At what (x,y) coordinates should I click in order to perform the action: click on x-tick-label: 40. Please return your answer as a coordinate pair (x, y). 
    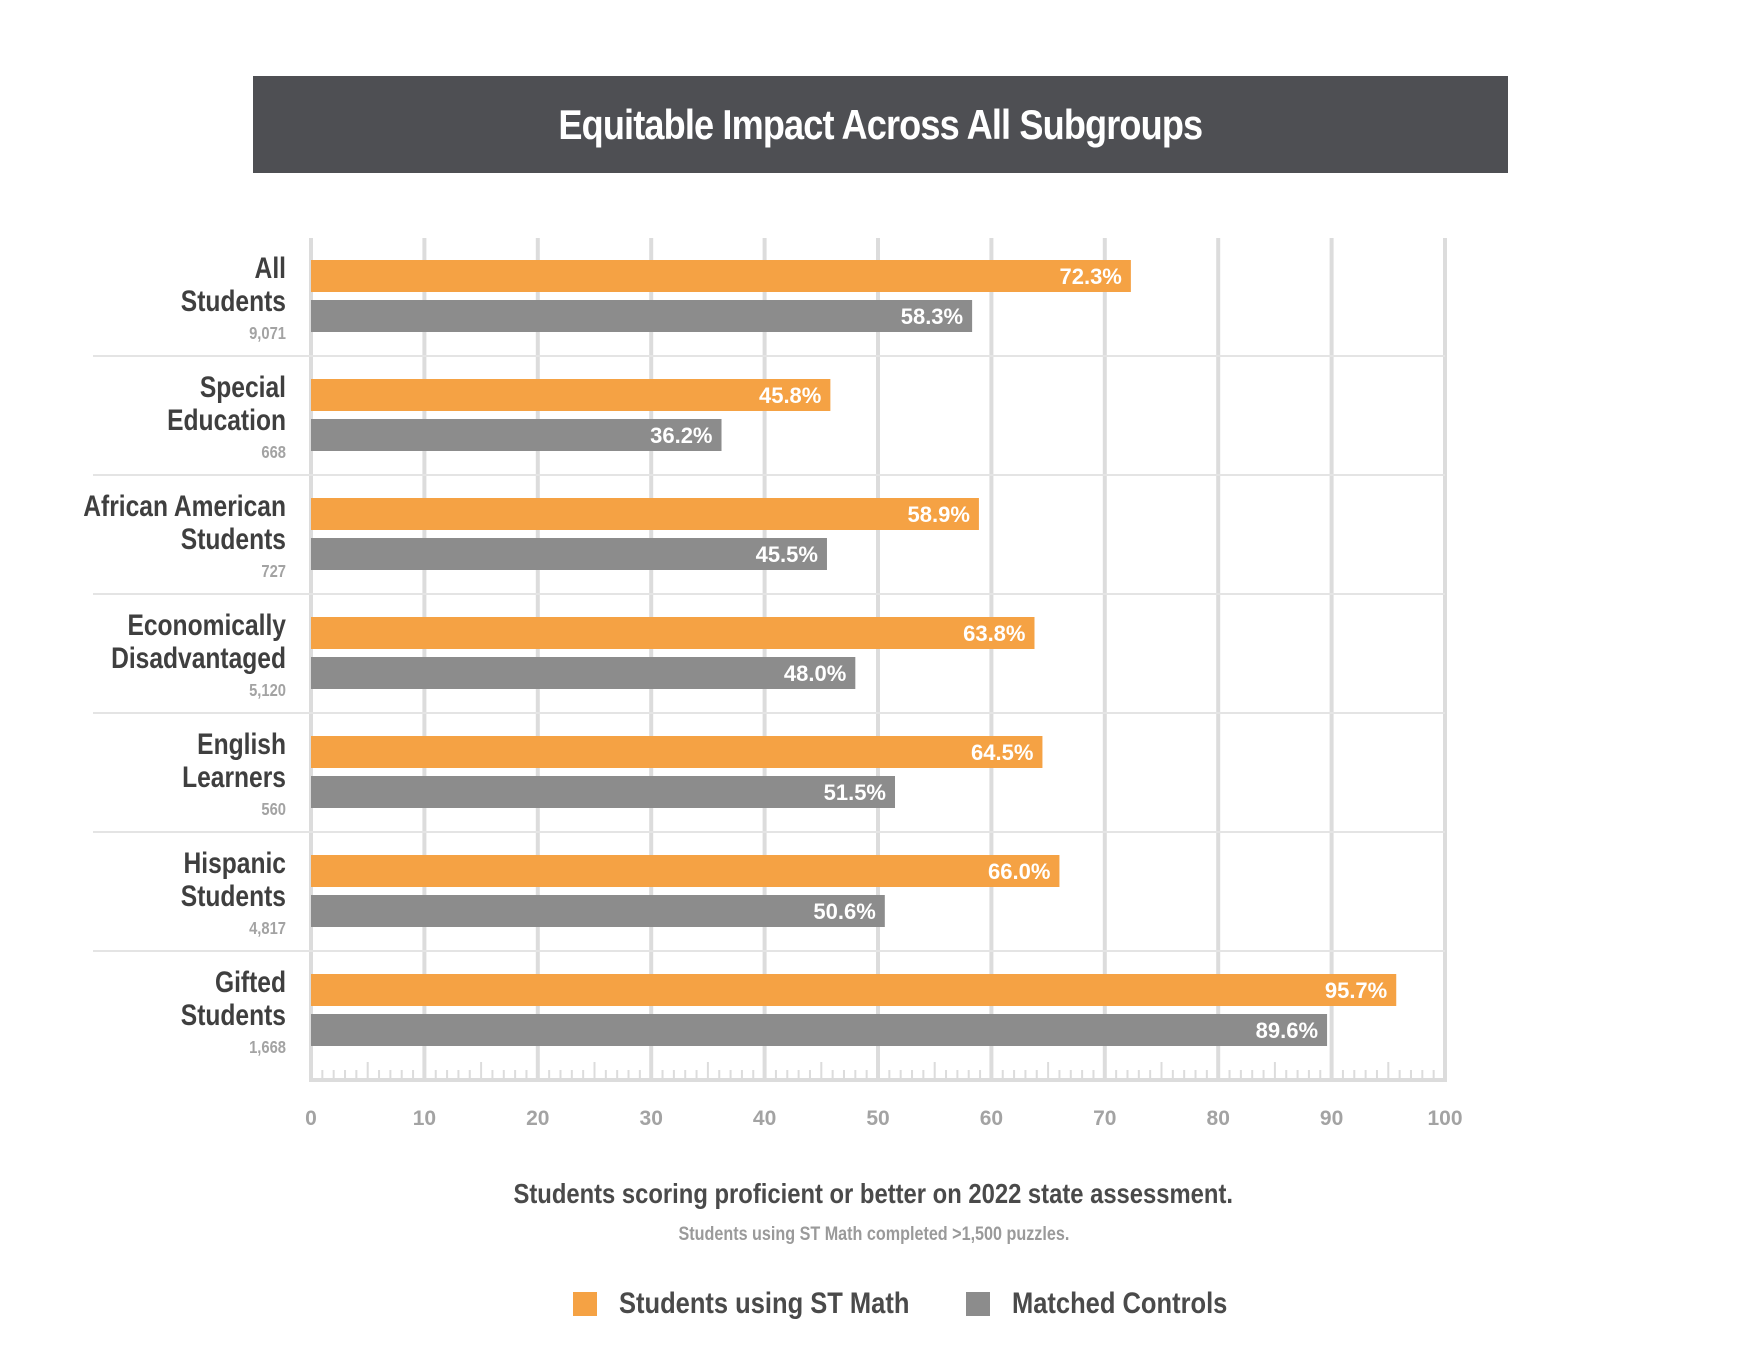
    Looking at the image, I should click on (764, 1118).